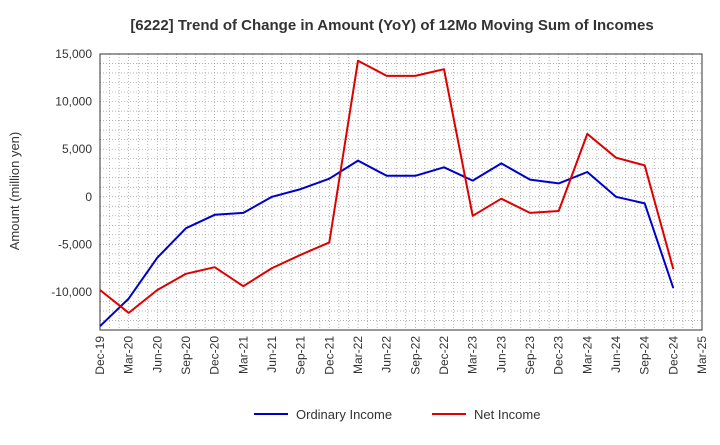 The image size is (720, 445). Describe the element at coordinates (415, 355) in the screenshot. I see `x-tick-label: Sep-22` at that location.